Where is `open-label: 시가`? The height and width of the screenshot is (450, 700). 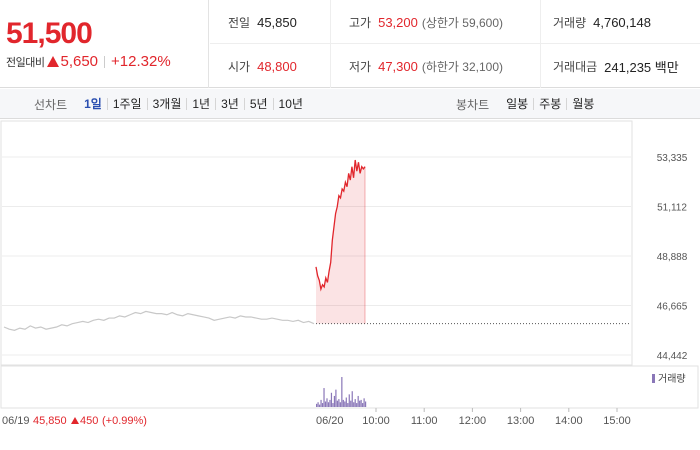
open-label: 시가 is located at coordinates (239, 66).